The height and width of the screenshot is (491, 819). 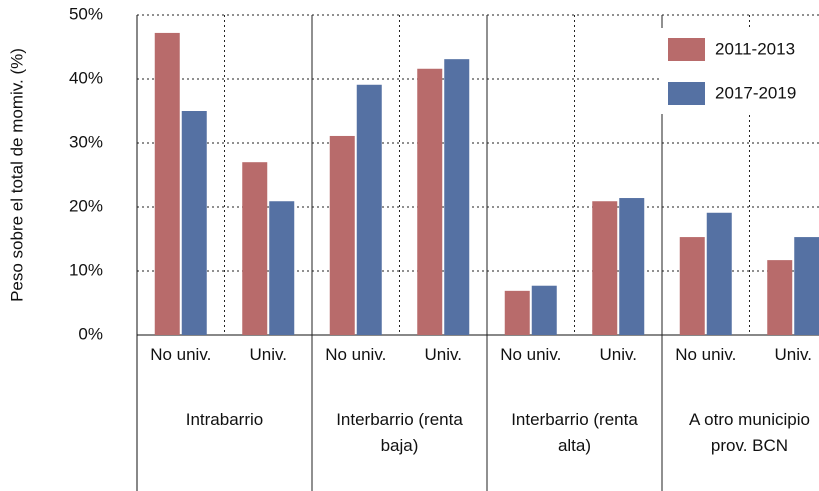 What do you see at coordinates (224, 419) in the screenshot?
I see `group-label: Intrabarrio` at bounding box center [224, 419].